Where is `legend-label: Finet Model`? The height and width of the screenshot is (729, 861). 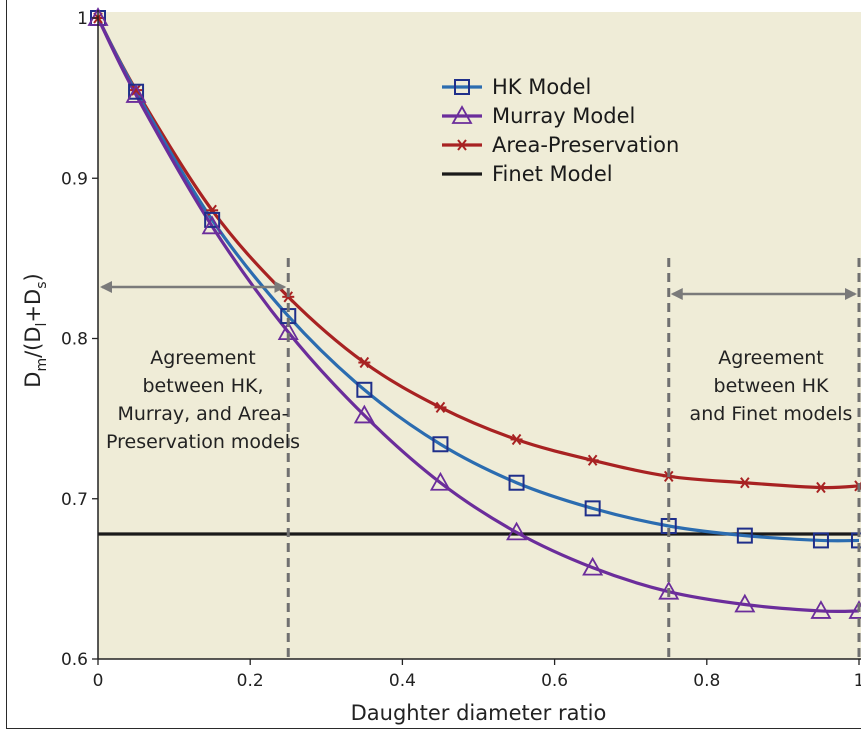 legend-label: Finet Model is located at coordinates (552, 174).